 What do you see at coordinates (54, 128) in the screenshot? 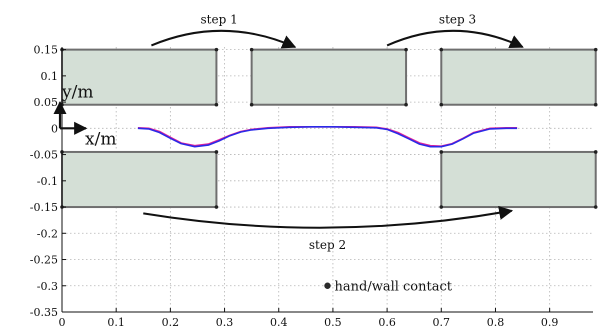
I see `y-tick-label: 0` at bounding box center [54, 128].